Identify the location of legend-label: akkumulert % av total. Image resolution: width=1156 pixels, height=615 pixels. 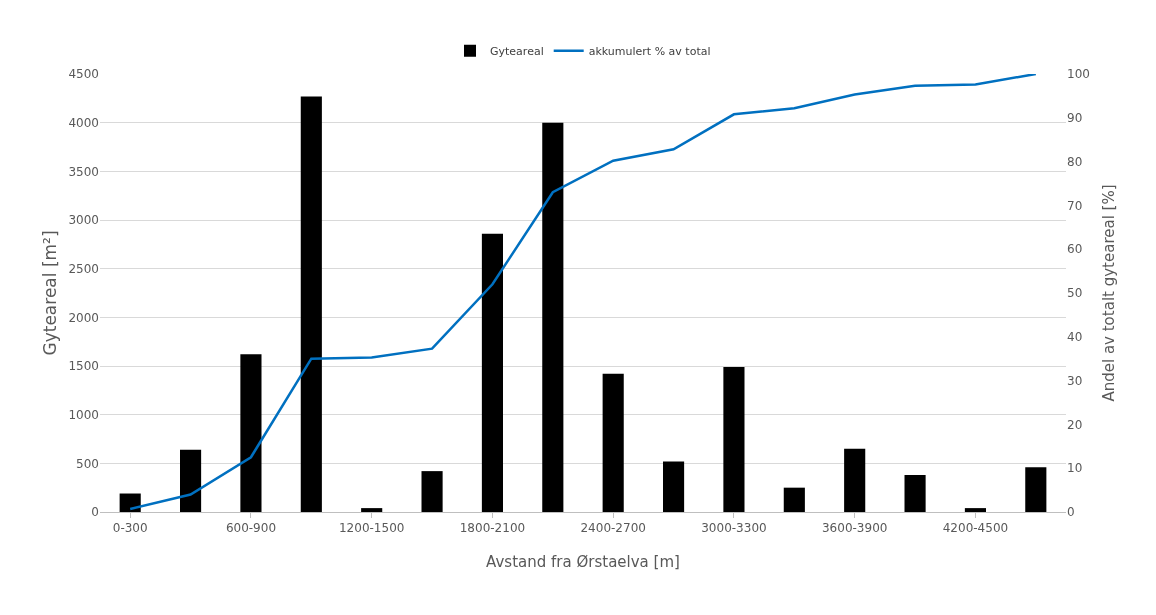
(649, 52).